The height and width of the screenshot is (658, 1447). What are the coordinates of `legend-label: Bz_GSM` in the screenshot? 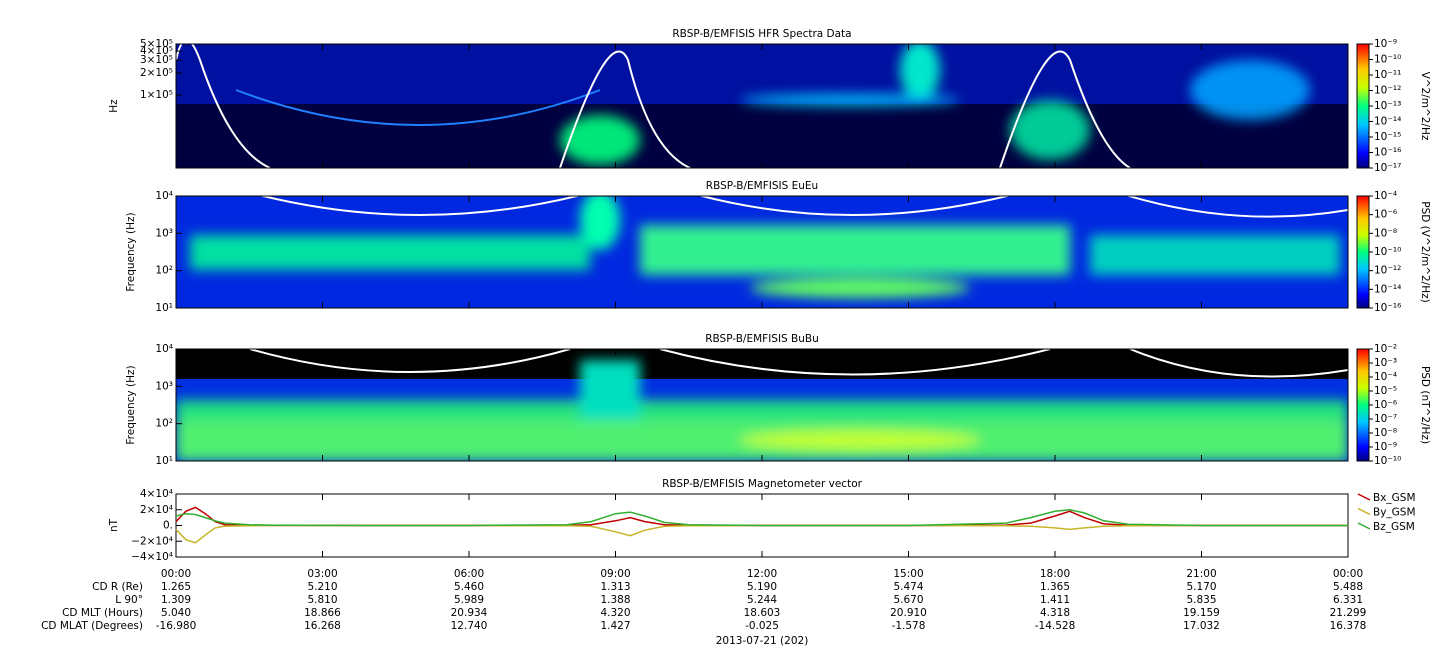 It's located at (1394, 527).